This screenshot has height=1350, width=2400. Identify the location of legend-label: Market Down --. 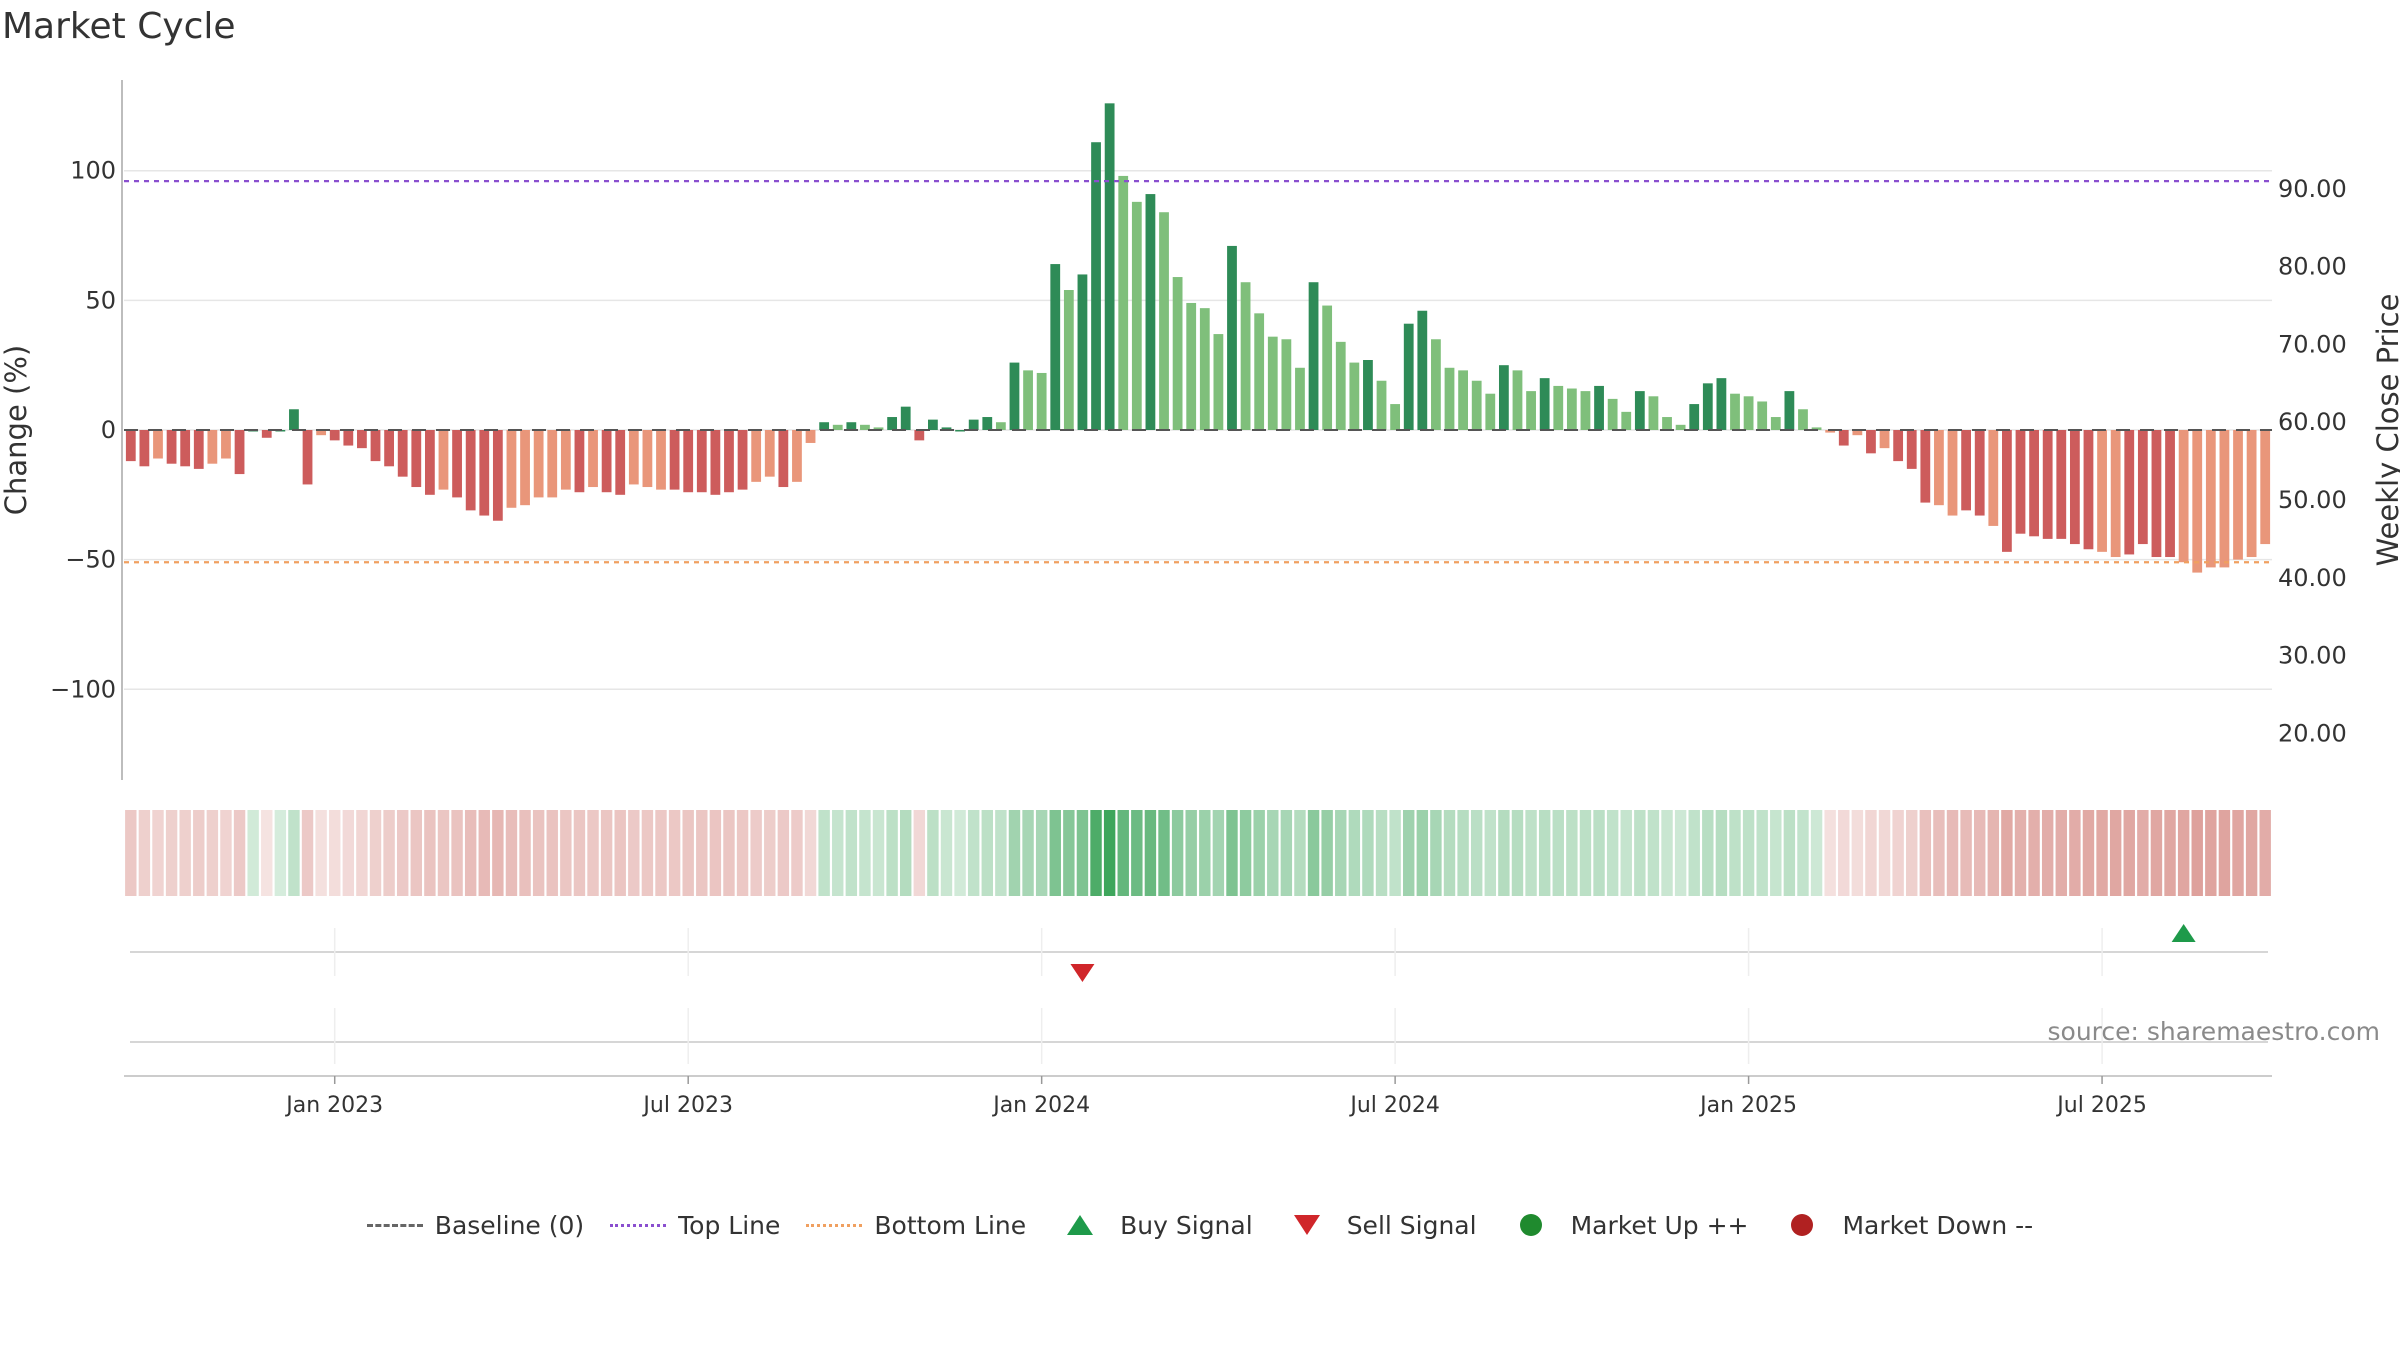
(1938, 1225).